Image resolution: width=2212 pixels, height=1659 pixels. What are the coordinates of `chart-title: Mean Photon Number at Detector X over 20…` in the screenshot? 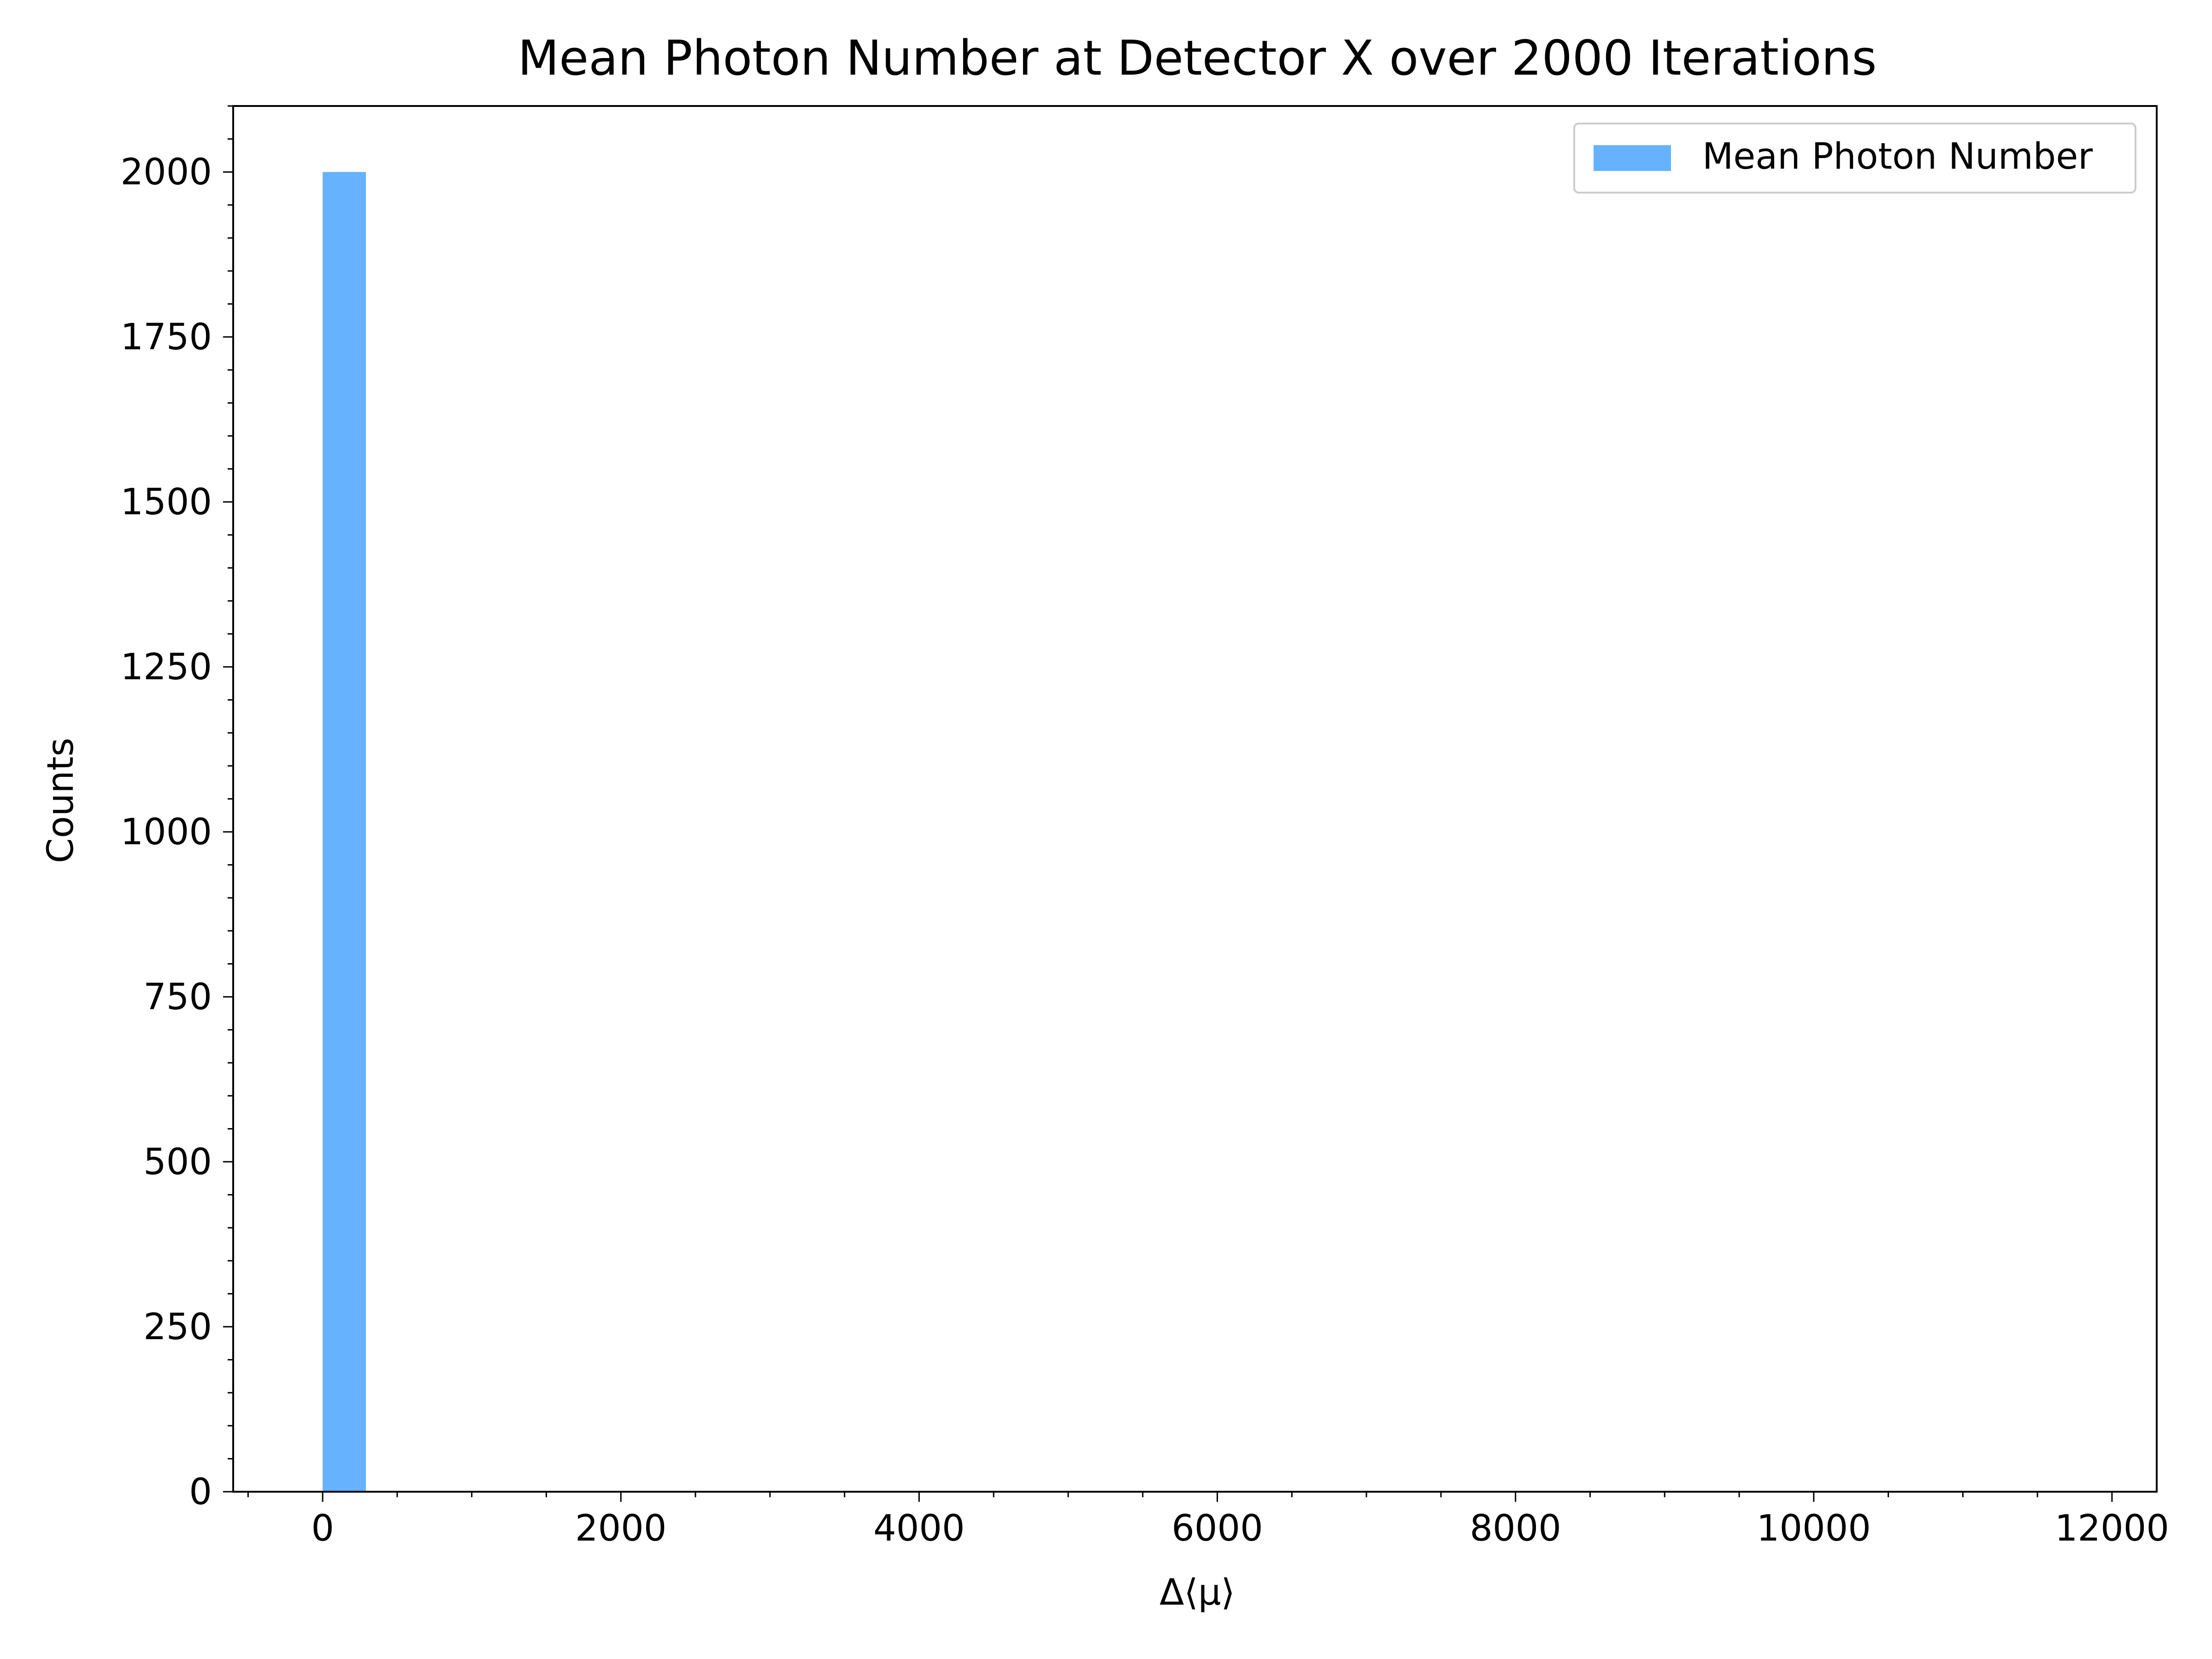 It's located at (1197, 58).